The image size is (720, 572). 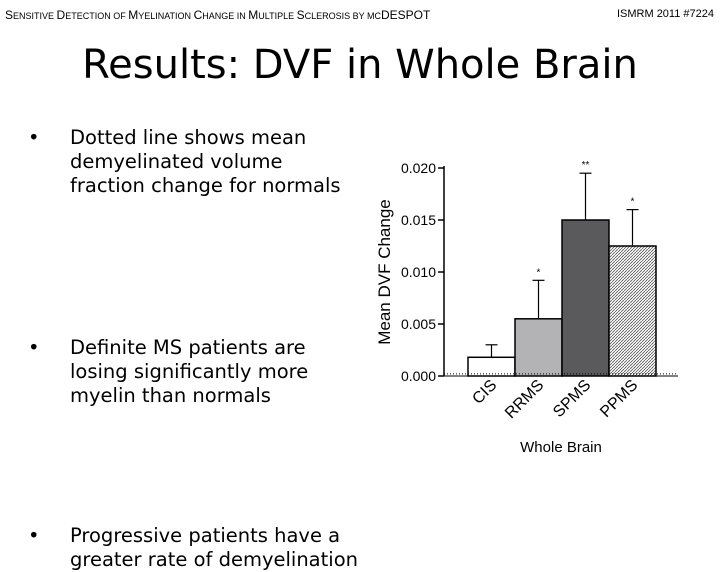 What do you see at coordinates (619, 399) in the screenshot?
I see `x-tick-label: PPMS` at bounding box center [619, 399].